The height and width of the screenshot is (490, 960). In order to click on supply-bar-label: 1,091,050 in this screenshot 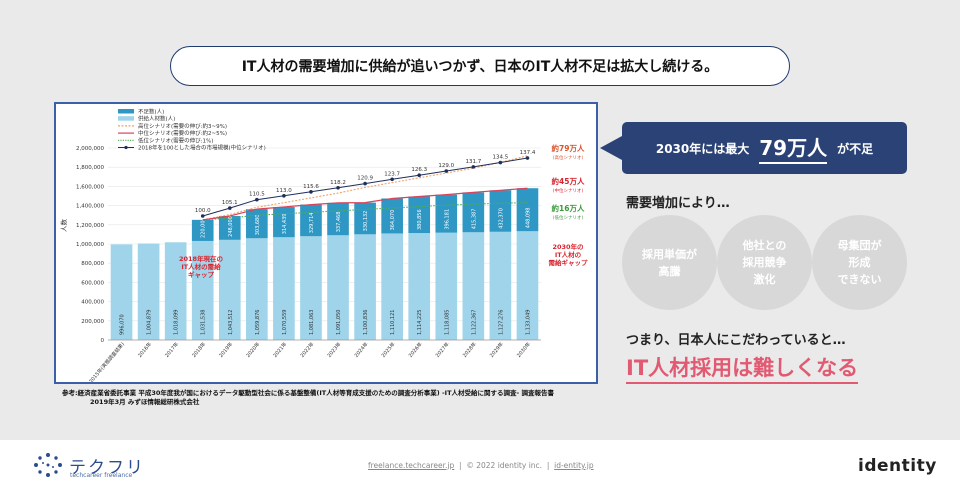, I will do `click(339, 322)`.